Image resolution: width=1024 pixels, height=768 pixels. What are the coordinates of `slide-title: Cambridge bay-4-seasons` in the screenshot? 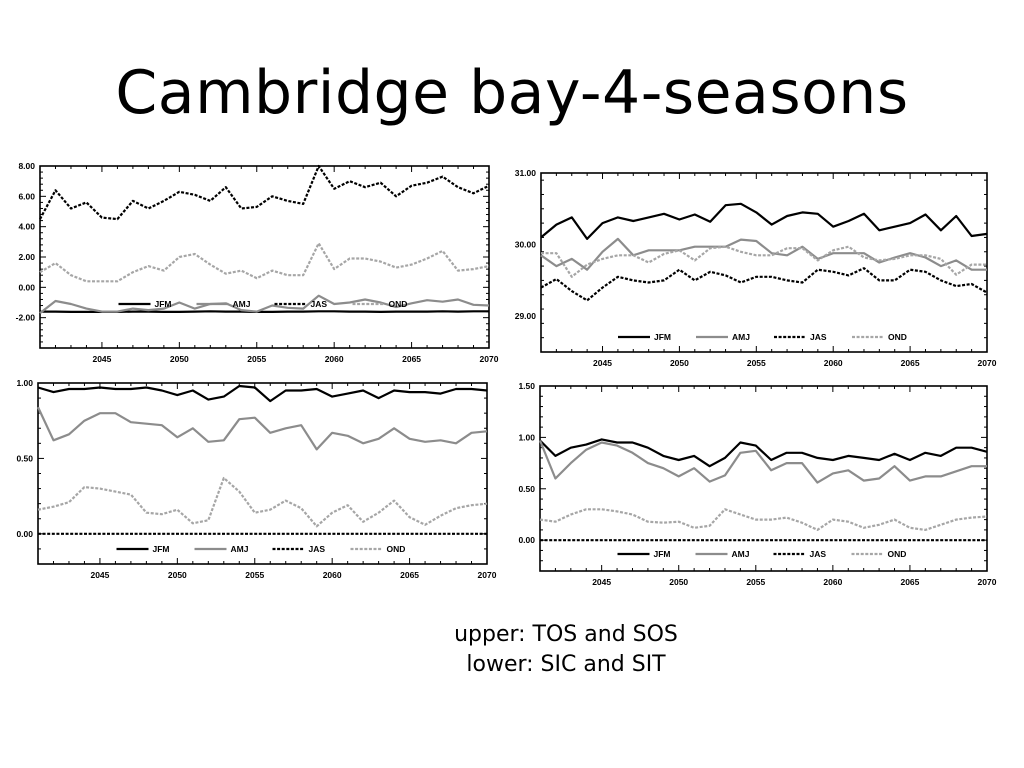 It's located at (512, 93).